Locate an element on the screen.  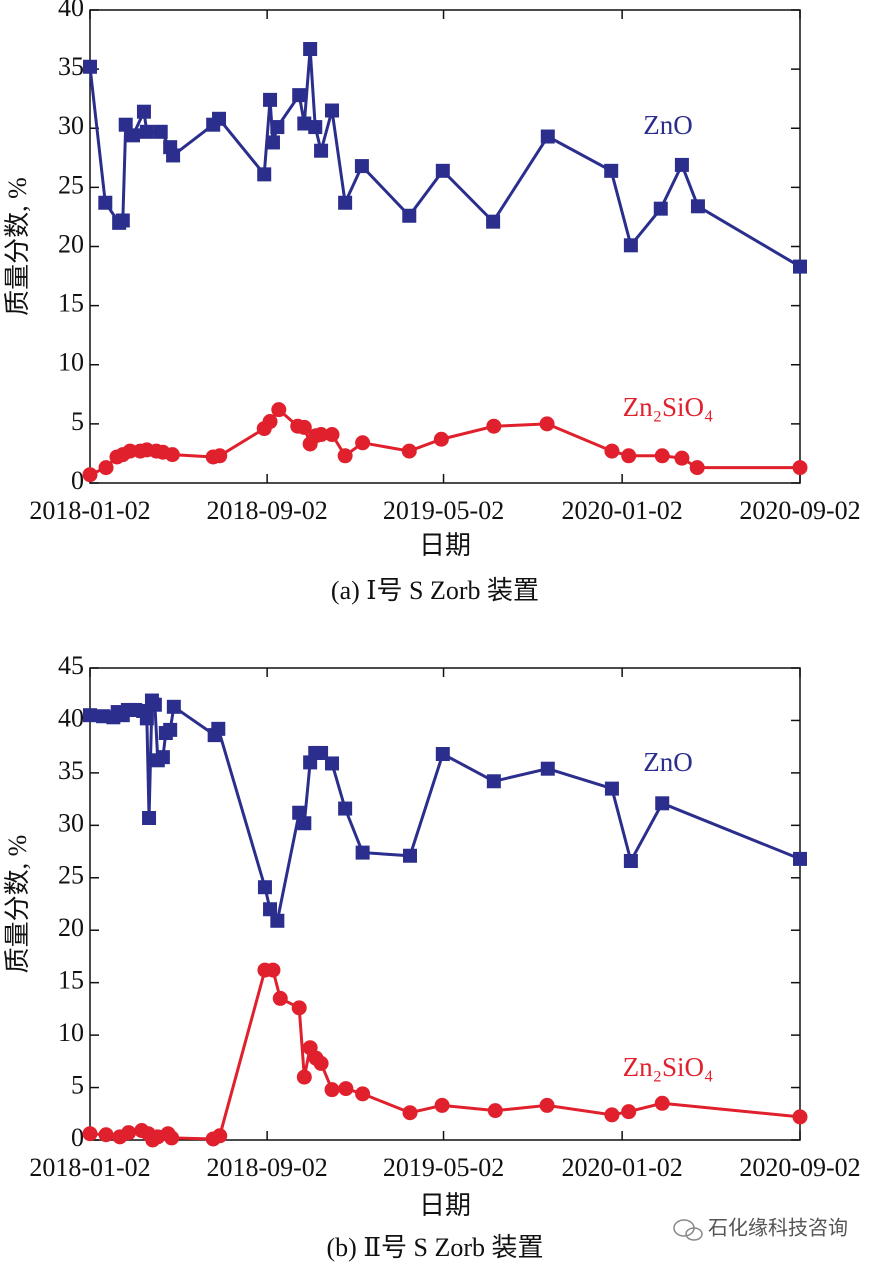
y-tick-label: 5 is located at coordinates (77, 421).